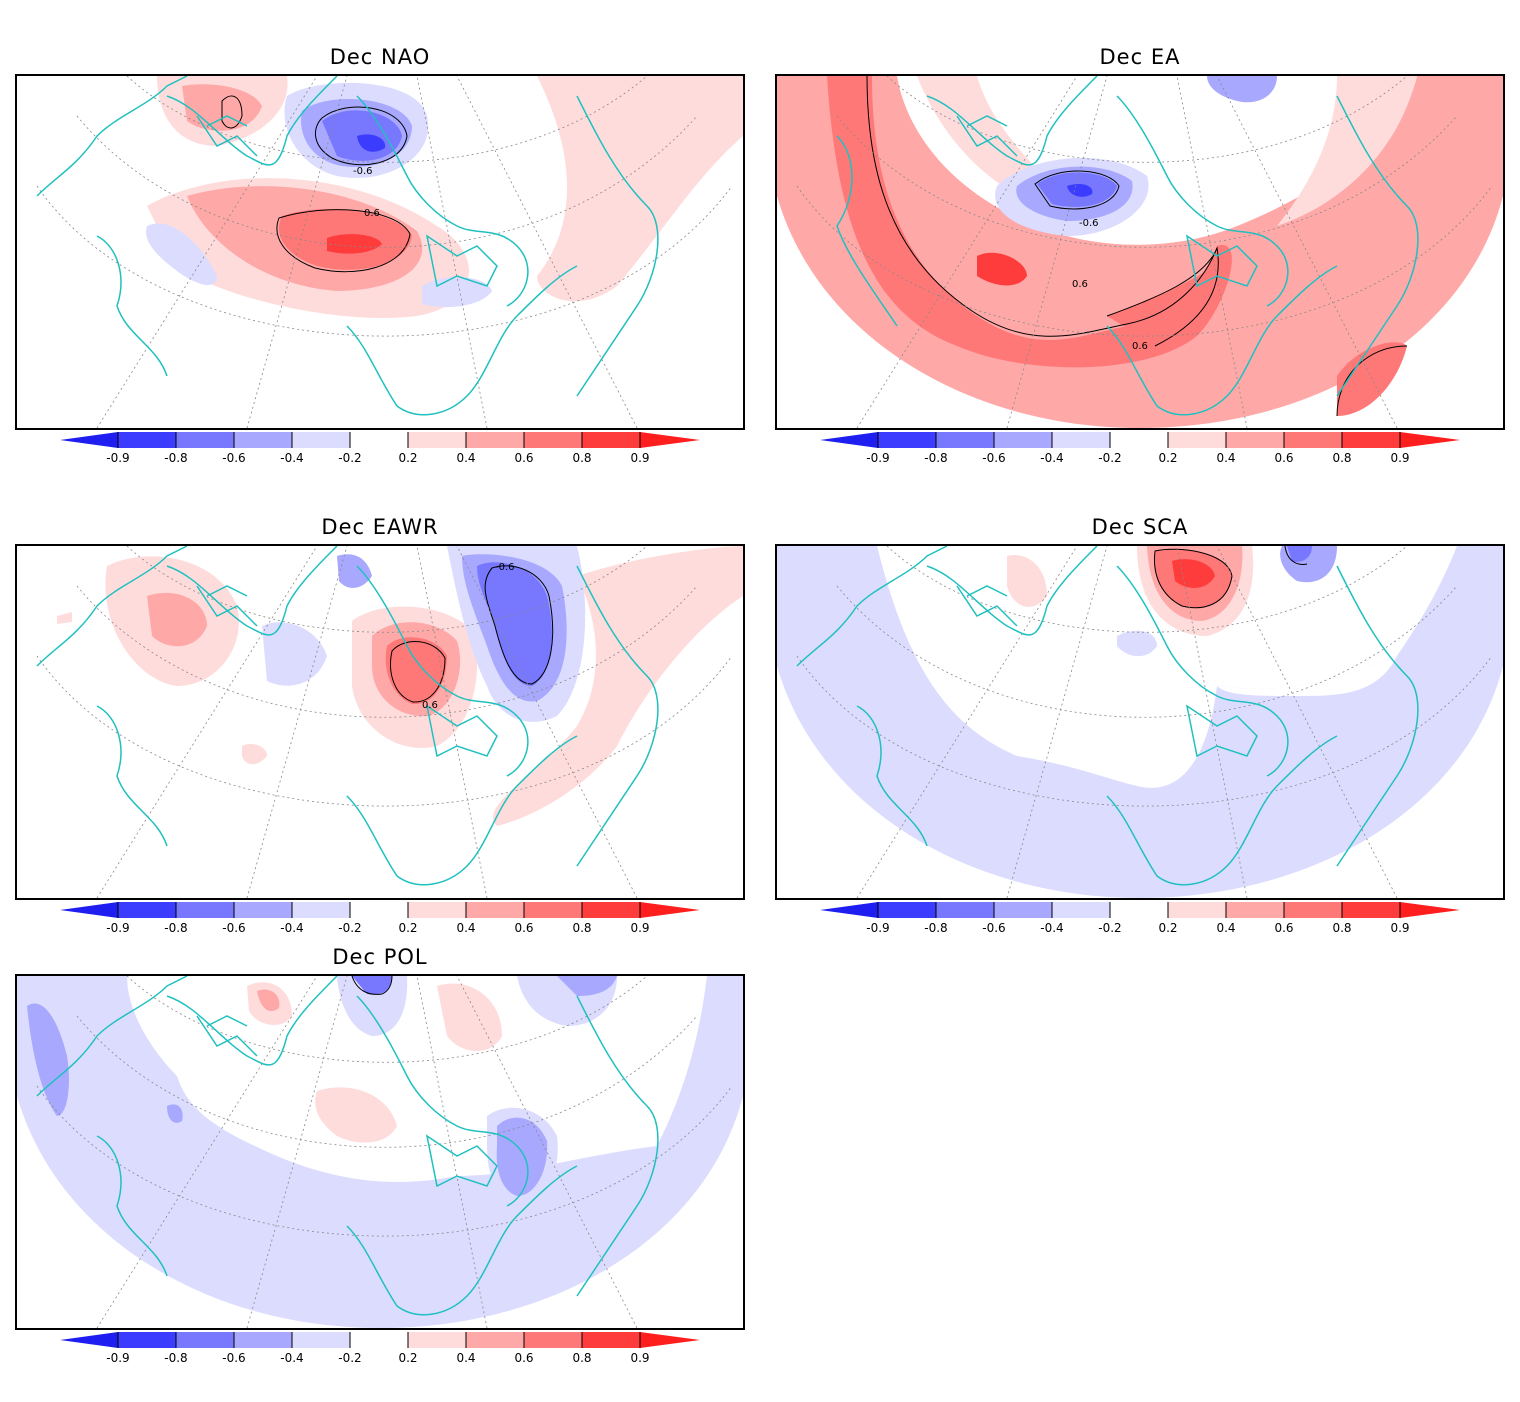  I want to click on panel-title: Dec EA, so click(1140, 57).